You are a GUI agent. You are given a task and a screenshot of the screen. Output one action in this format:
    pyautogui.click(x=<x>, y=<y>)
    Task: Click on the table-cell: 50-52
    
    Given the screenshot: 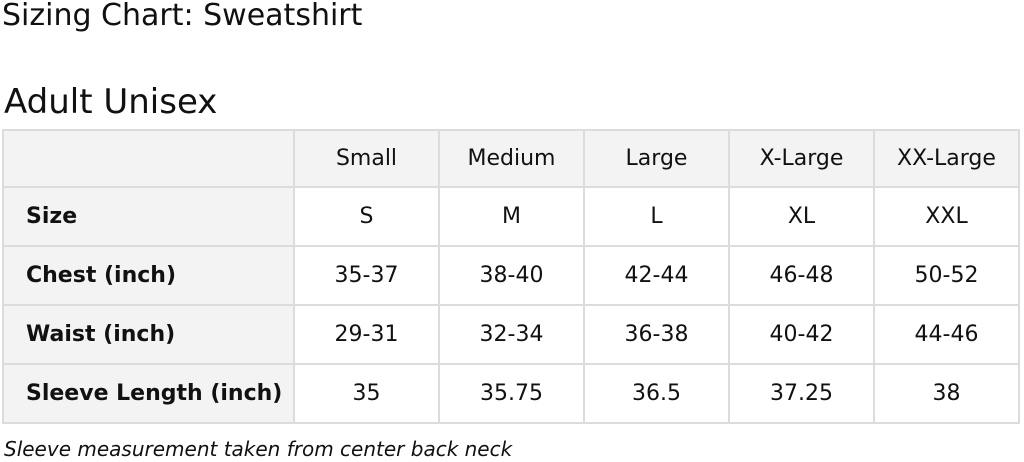 What is the action you would take?
    pyautogui.click(x=946, y=275)
    